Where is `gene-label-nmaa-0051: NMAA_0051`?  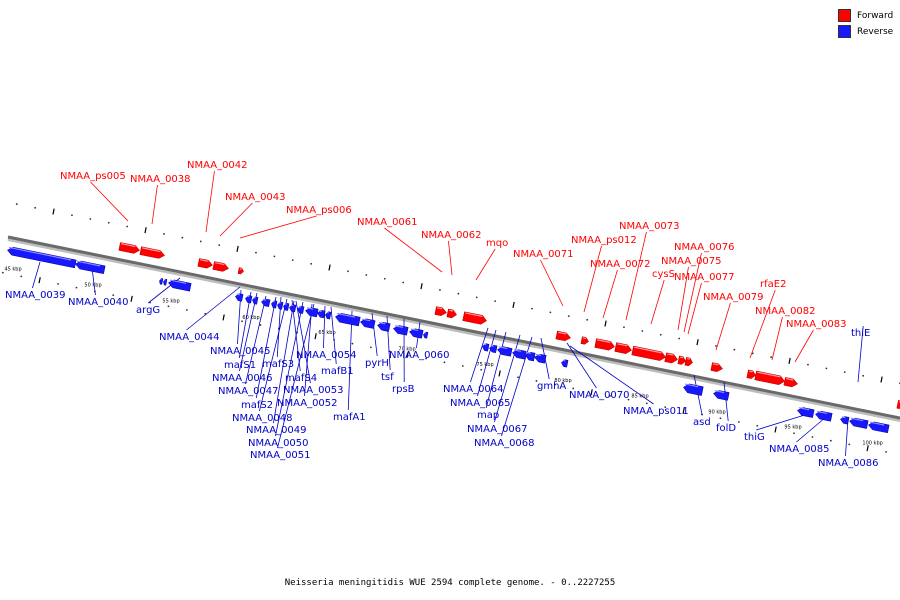
gene-label-nmaa-0051: NMAA_0051 is located at coordinates (280, 455).